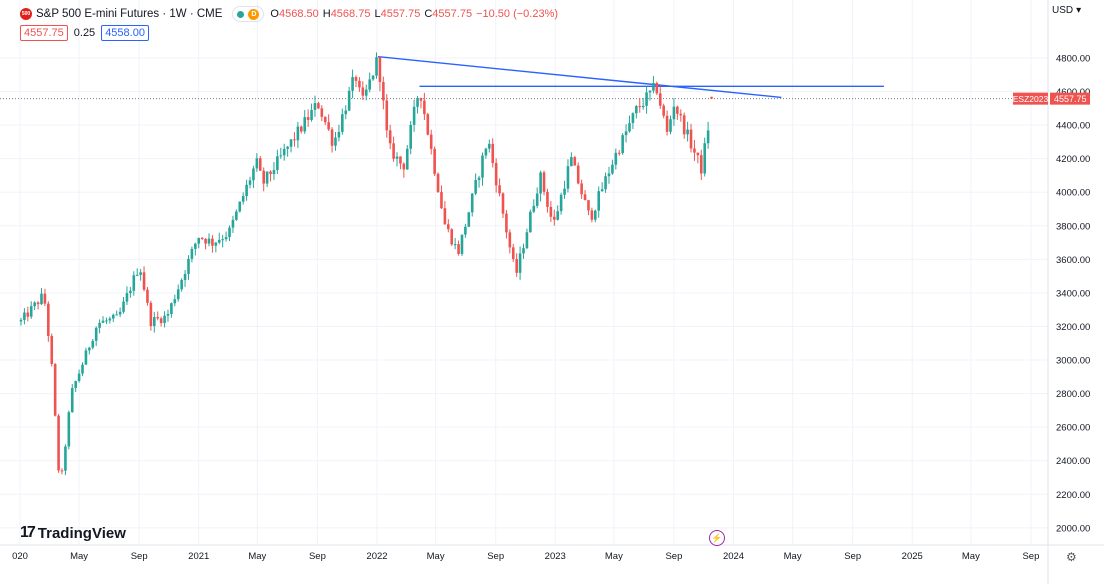  I want to click on symbol-title: S&P 500 E-mini Futures · 1W · CME, so click(129, 14).